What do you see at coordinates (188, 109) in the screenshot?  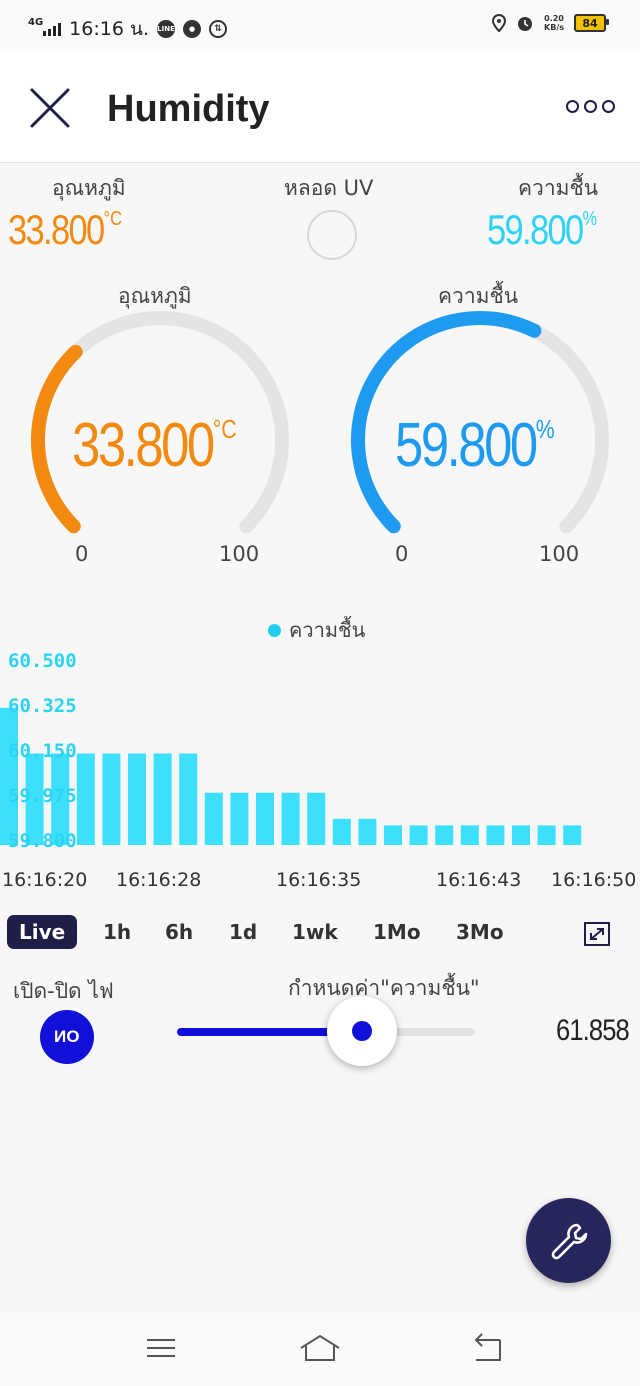 I see `page-title: Humidity` at bounding box center [188, 109].